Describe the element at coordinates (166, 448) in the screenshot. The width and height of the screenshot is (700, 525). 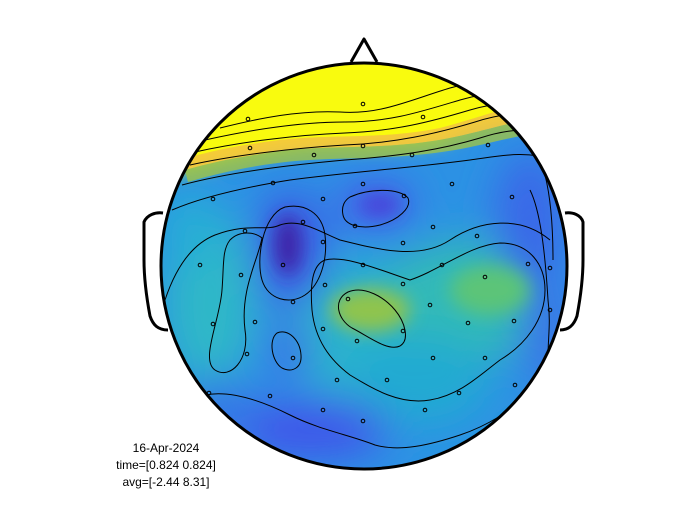
I see `date-label: 16-Apr-2024` at that location.